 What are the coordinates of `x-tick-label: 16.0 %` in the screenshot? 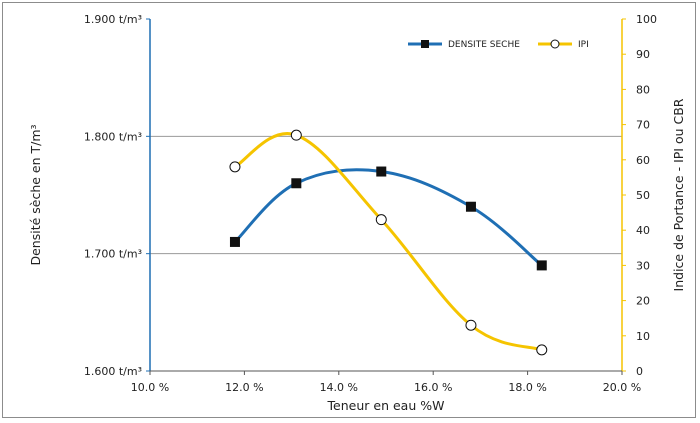 It's located at (433, 387).